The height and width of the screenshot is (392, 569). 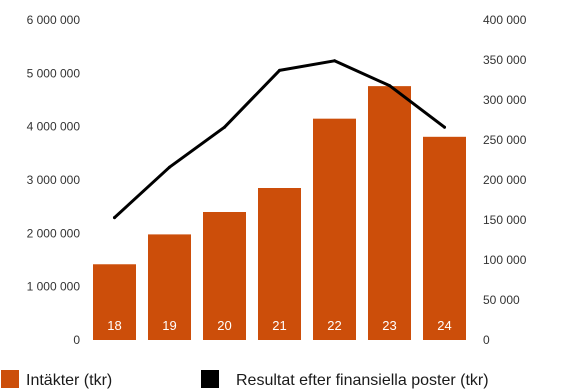 What do you see at coordinates (114, 325) in the screenshot?
I see `category-label-18: 18` at bounding box center [114, 325].